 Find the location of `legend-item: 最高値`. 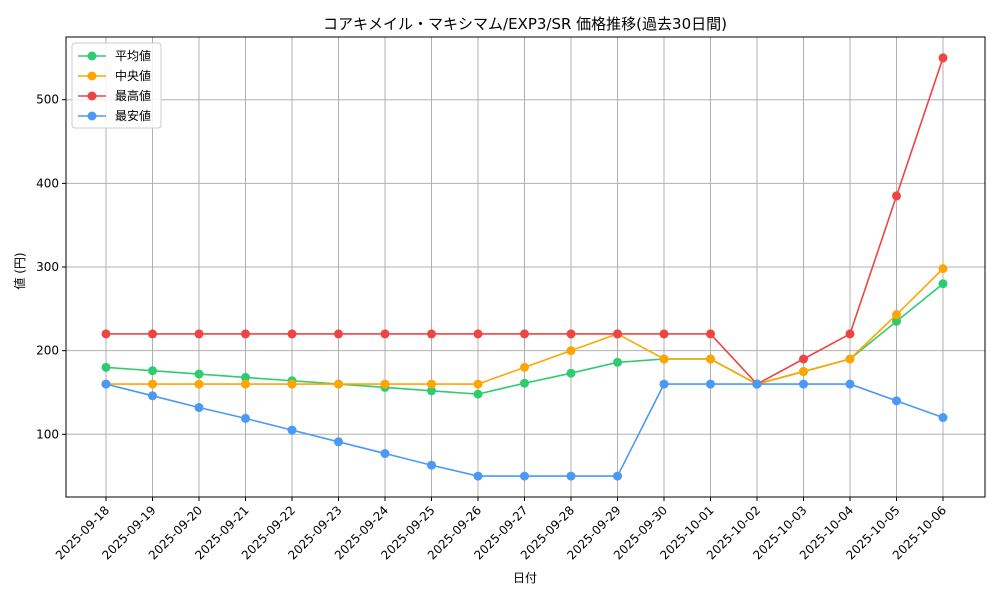

legend-item: 最高値 is located at coordinates (114, 95).